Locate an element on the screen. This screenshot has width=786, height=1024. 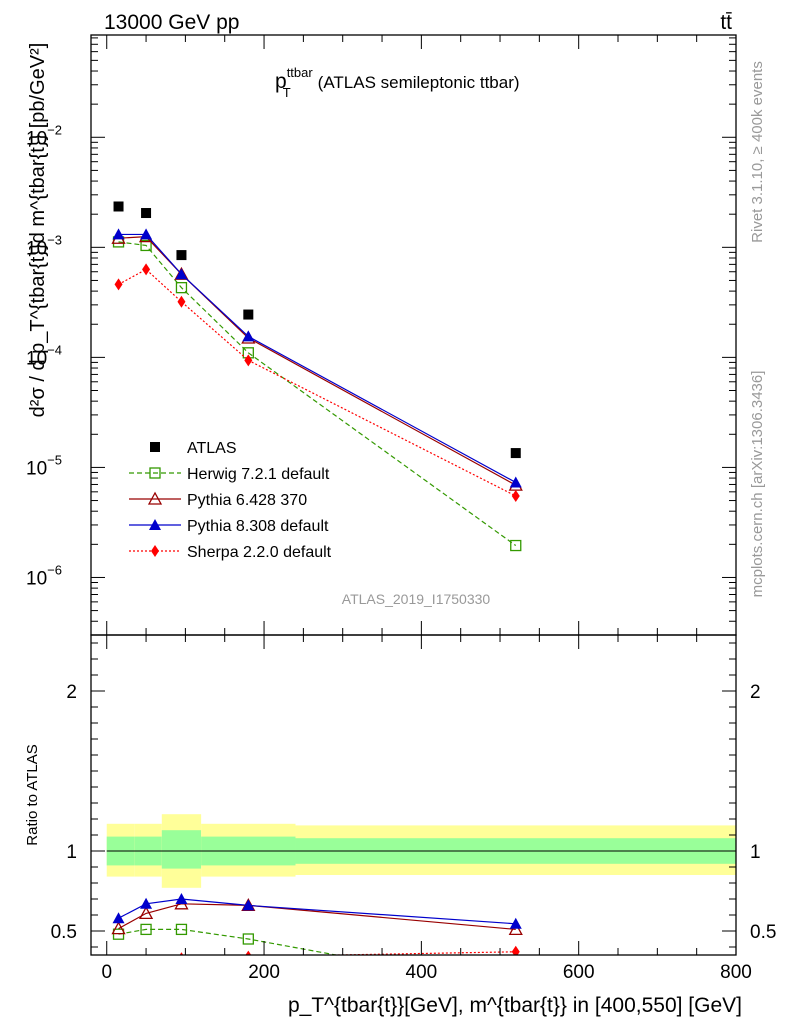
ratio-ylabel: Ratio to ATLAS is located at coordinates (32, 794).